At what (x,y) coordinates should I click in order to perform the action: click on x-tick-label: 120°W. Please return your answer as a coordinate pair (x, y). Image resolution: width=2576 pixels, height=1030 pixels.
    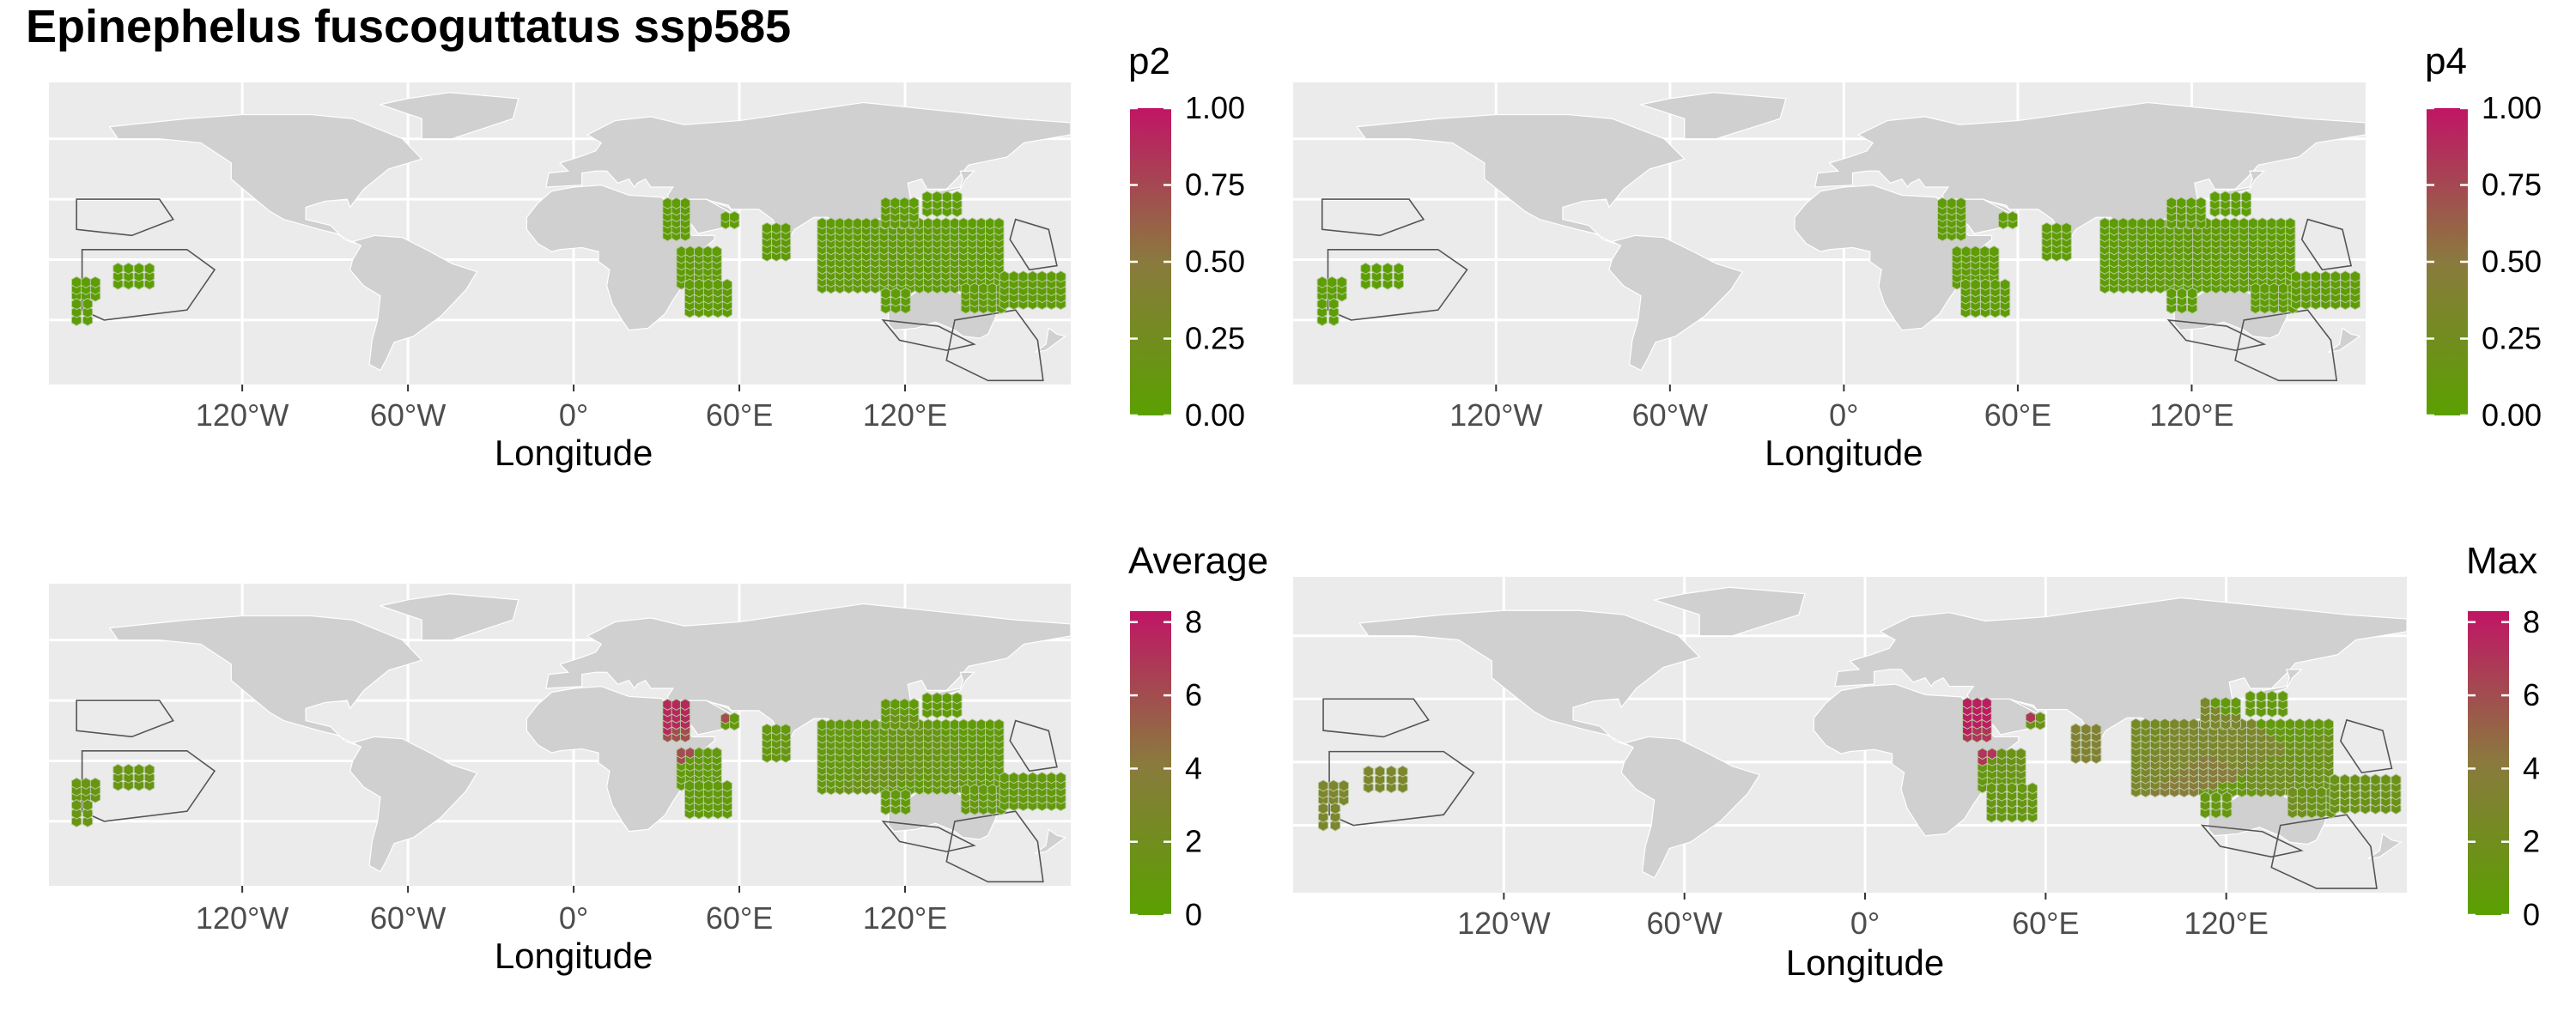
    Looking at the image, I should click on (1495, 415).